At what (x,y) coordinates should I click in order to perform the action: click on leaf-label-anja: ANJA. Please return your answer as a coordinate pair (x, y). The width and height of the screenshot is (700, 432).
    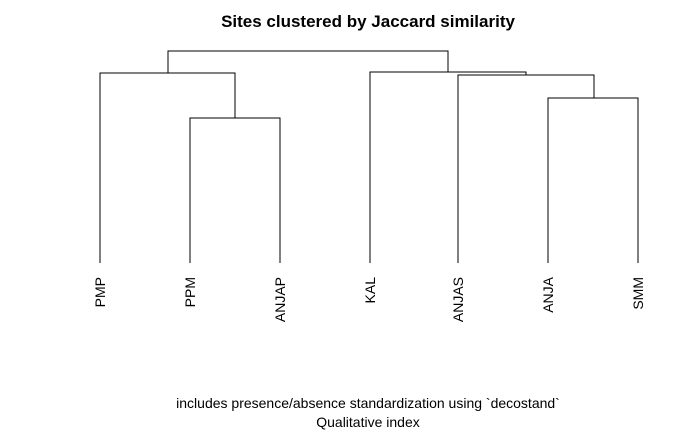
    Looking at the image, I should click on (548, 294).